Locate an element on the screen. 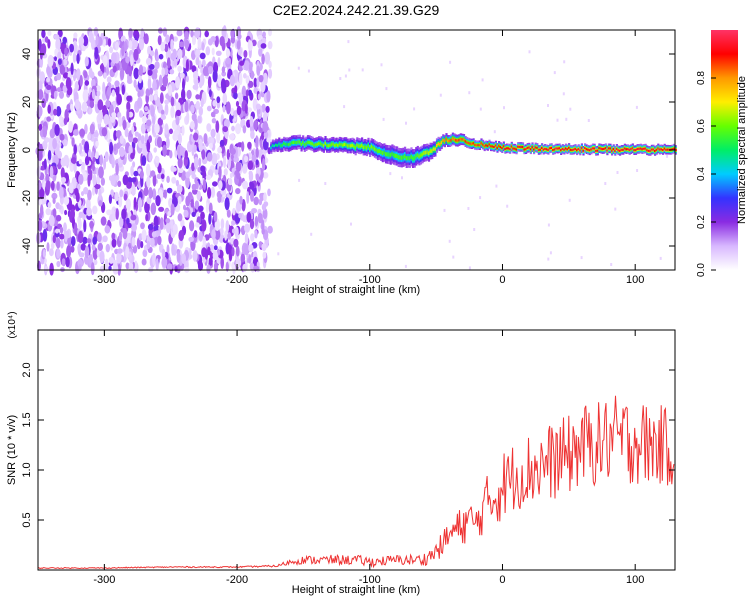 The width and height of the screenshot is (750, 600). x-tick-label: 100 is located at coordinates (635, 580).